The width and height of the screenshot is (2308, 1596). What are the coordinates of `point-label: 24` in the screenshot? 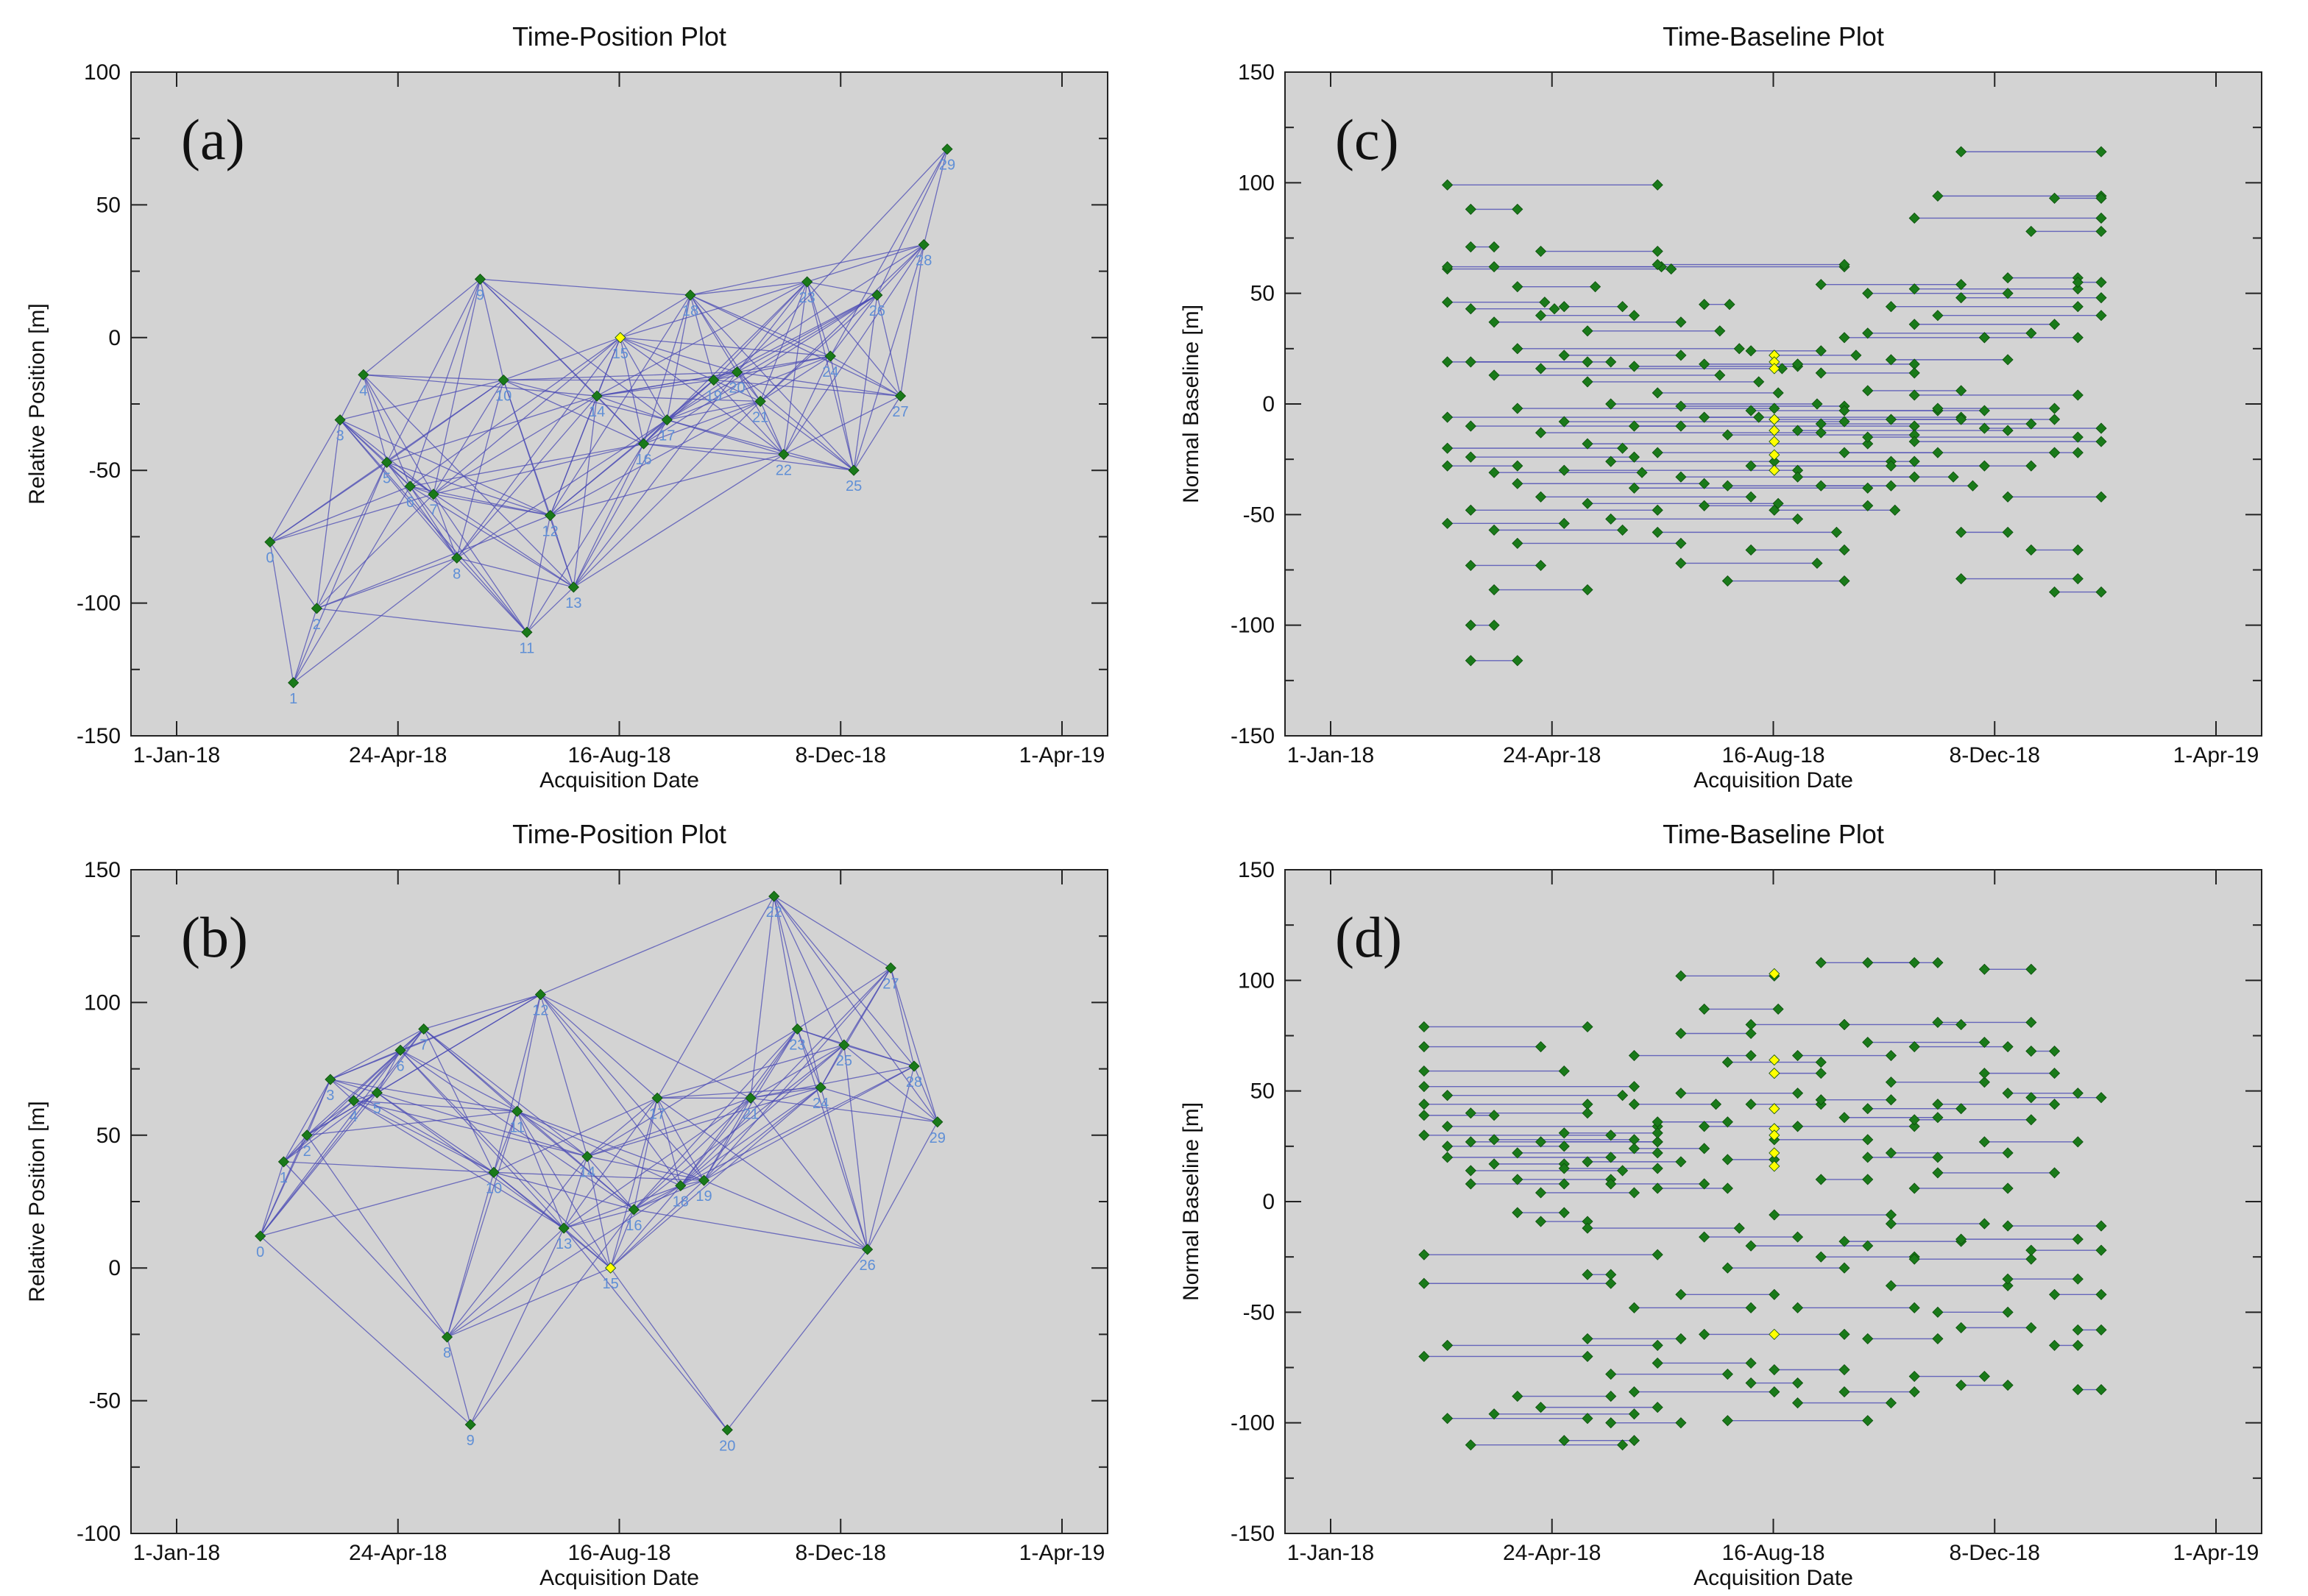 It's located at (830, 372).